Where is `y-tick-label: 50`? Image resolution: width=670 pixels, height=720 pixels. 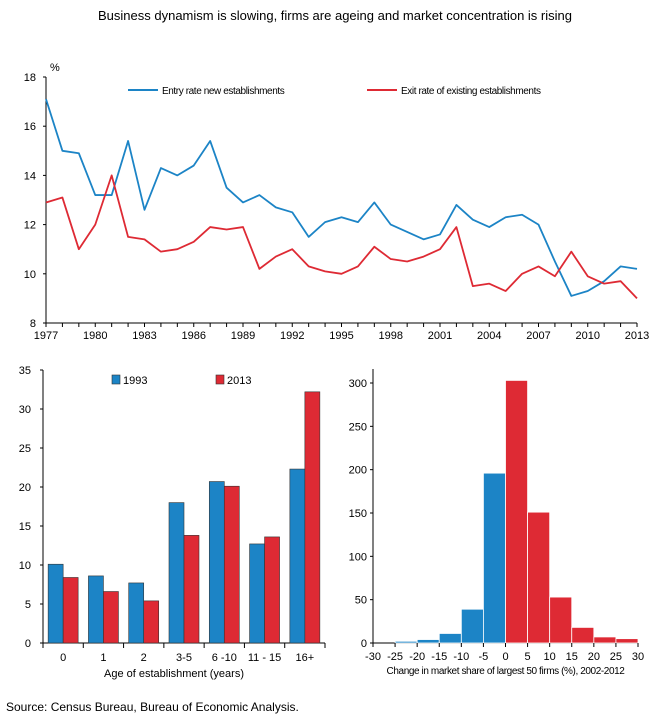
y-tick-label: 50 is located at coordinates (361, 601).